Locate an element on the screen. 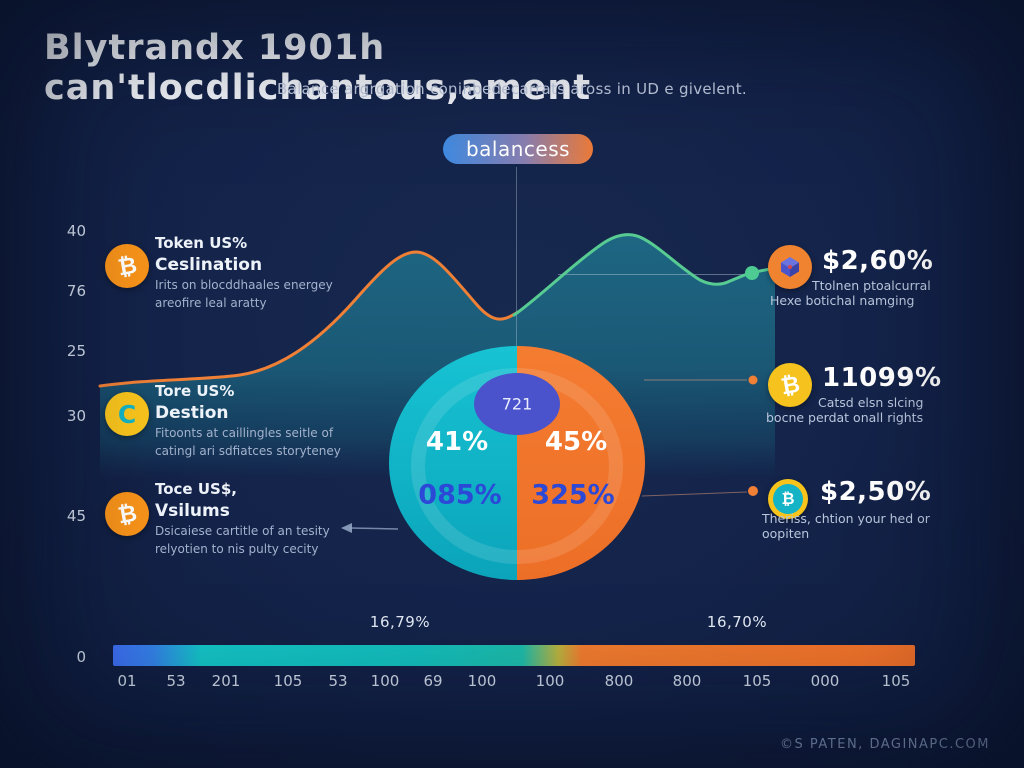 This screenshot has height=768, width=1024. coin-bitcoin-teal-icon: ₿ is located at coordinates (788, 499).